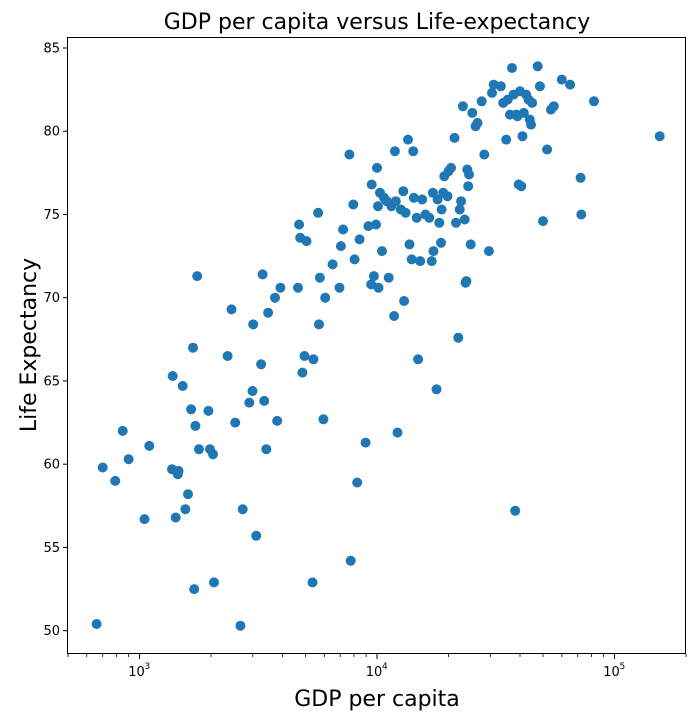  Describe the element at coordinates (147, 667) in the screenshot. I see `x-tick-exponent: 3` at that location.